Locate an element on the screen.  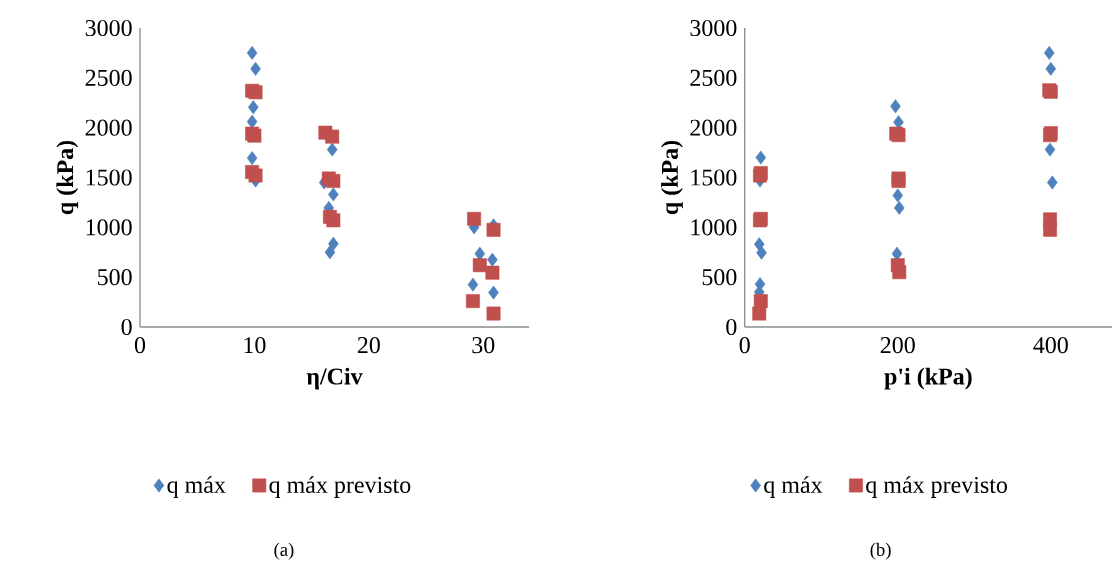
text: (b) is located at coordinates (880, 551).